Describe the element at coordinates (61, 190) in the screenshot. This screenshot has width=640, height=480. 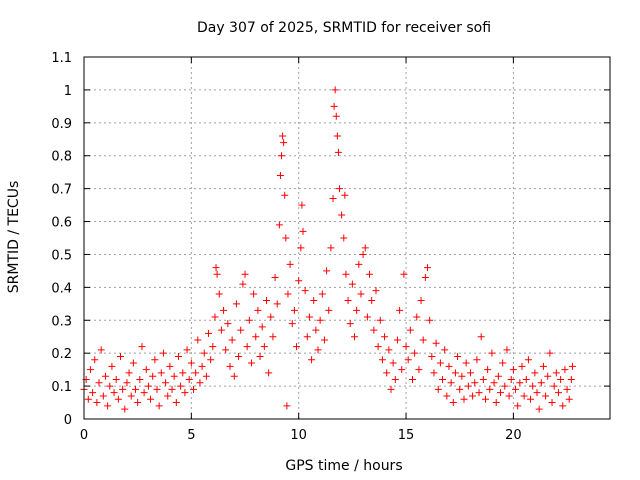
I see `y-tick-label: 0.7` at that location.